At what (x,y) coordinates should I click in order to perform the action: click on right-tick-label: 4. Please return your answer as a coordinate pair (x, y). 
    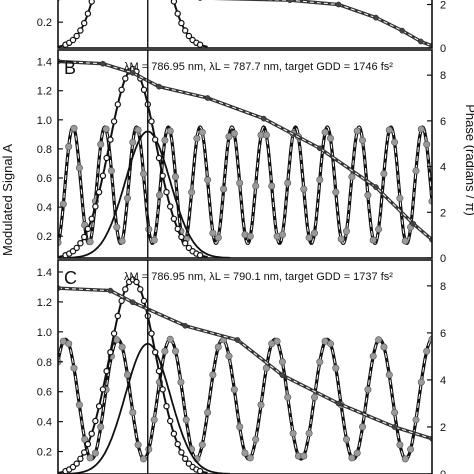
    Looking at the image, I should click on (443, 381).